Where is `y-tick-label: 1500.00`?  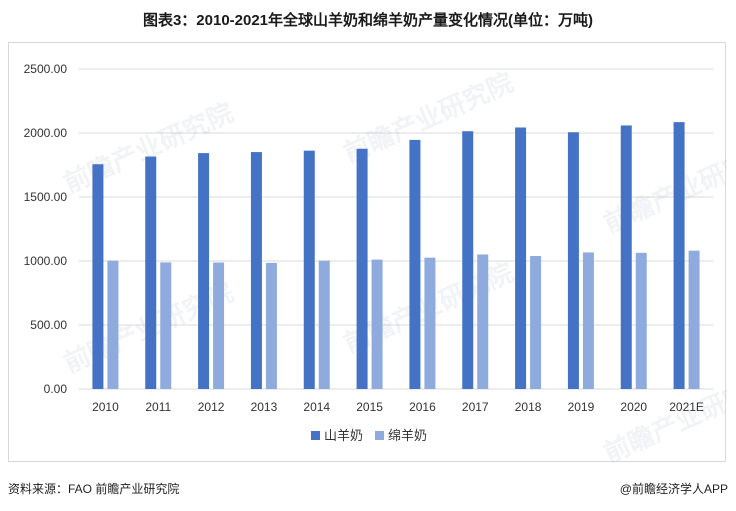 y-tick-label: 1500.00 is located at coordinates (46, 197).